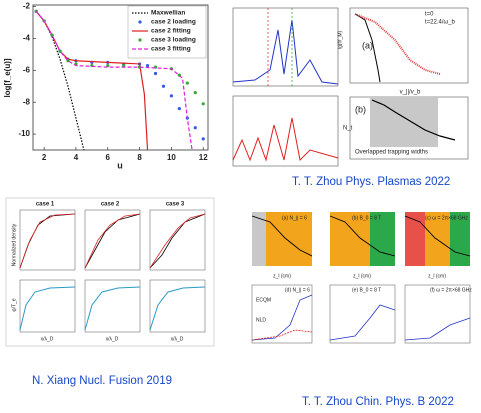 The height and width of the screenshot is (413, 481). What do you see at coordinates (429, 15) in the screenshot?
I see `legend-text: t=0` at bounding box center [429, 15].